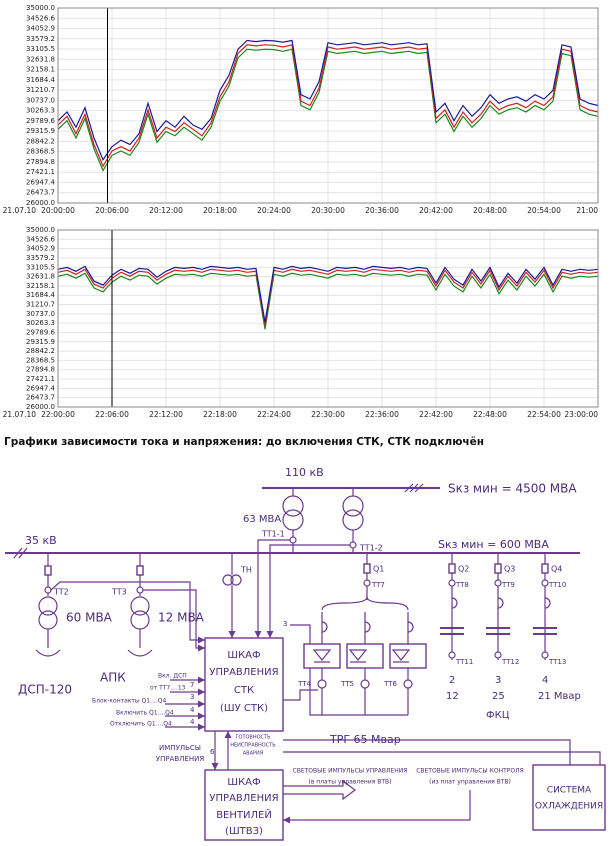 This screenshot has width=612, height=846. What do you see at coordinates (350, 771) in the screenshot?
I see `diagram-label: СВЕТОВЫЕ ИМПУЛЬСЫ УПРАВЛЕНИЯ` at bounding box center [350, 771].